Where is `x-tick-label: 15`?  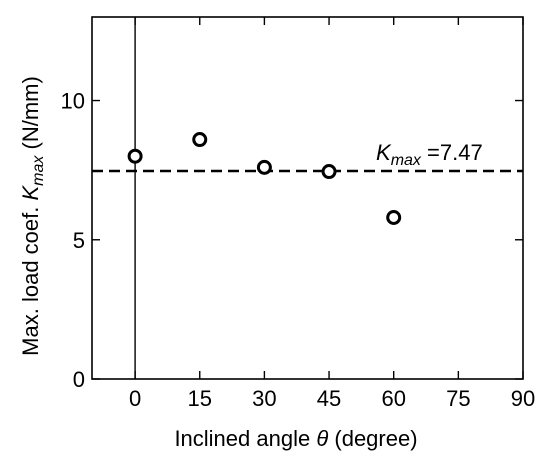 x-tick-label: 15 is located at coordinates (200, 398).